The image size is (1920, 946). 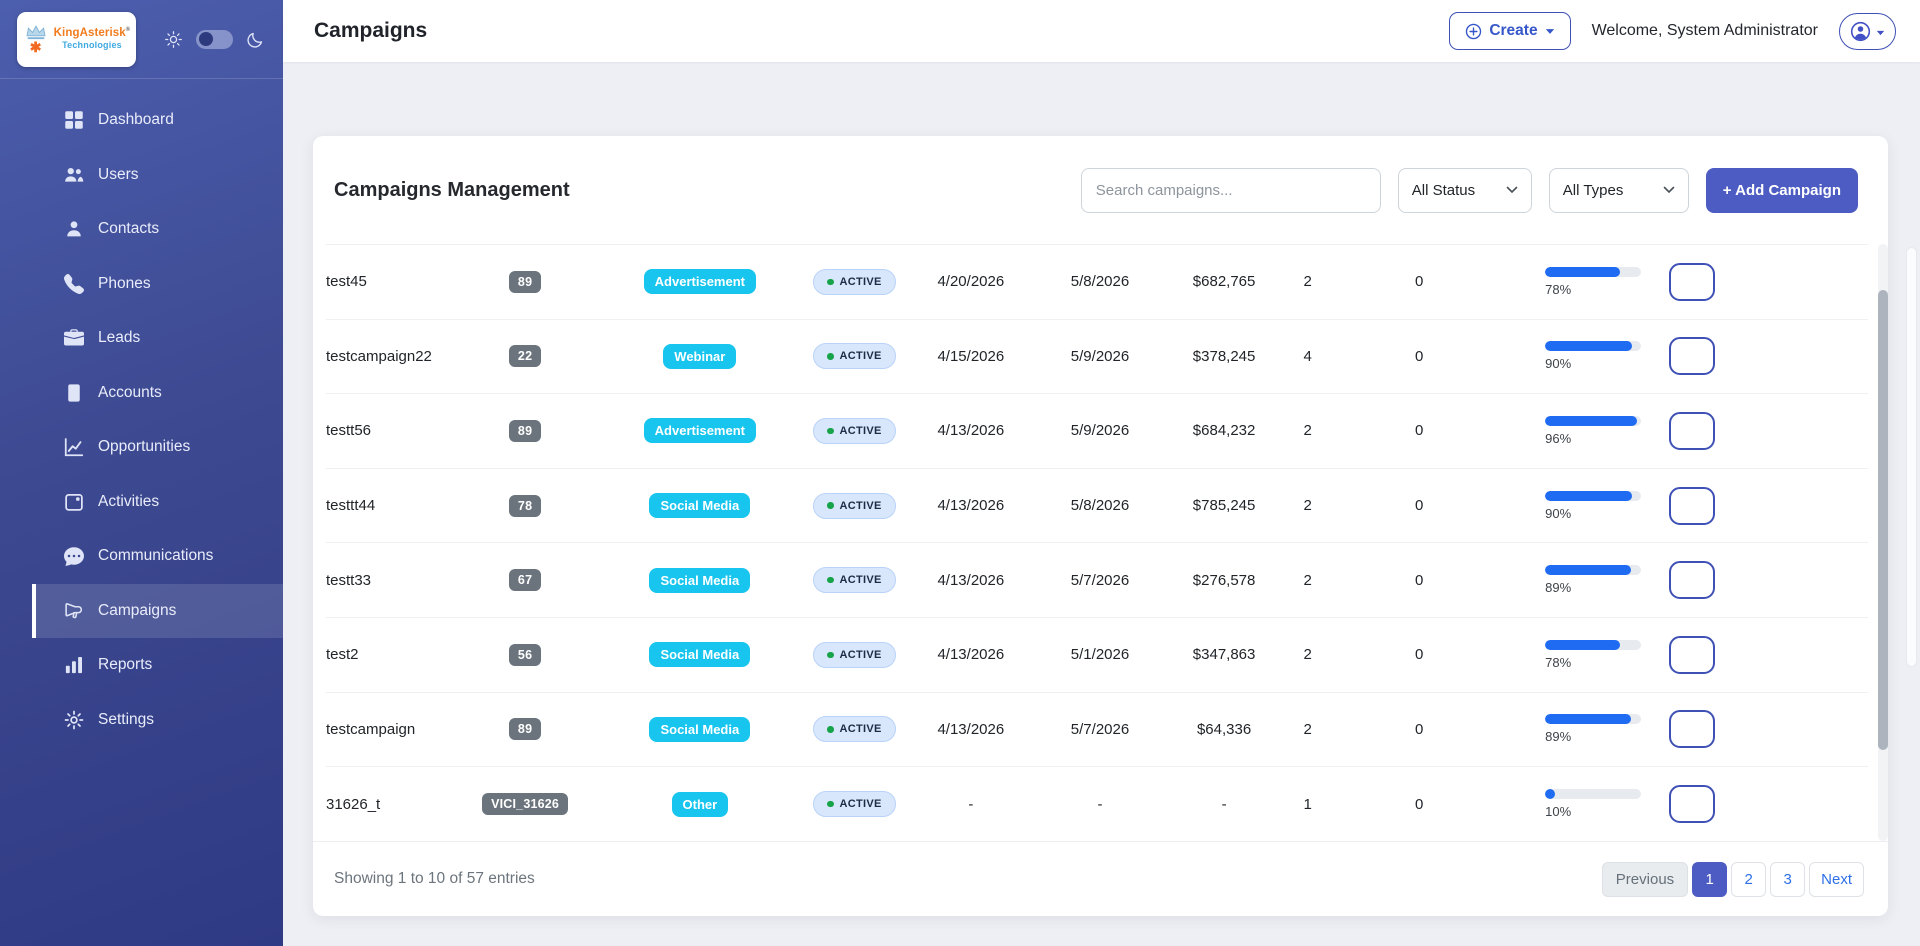 I want to click on entries-summary: Showing 1 to 10 of 57 entries, so click(x=434, y=878).